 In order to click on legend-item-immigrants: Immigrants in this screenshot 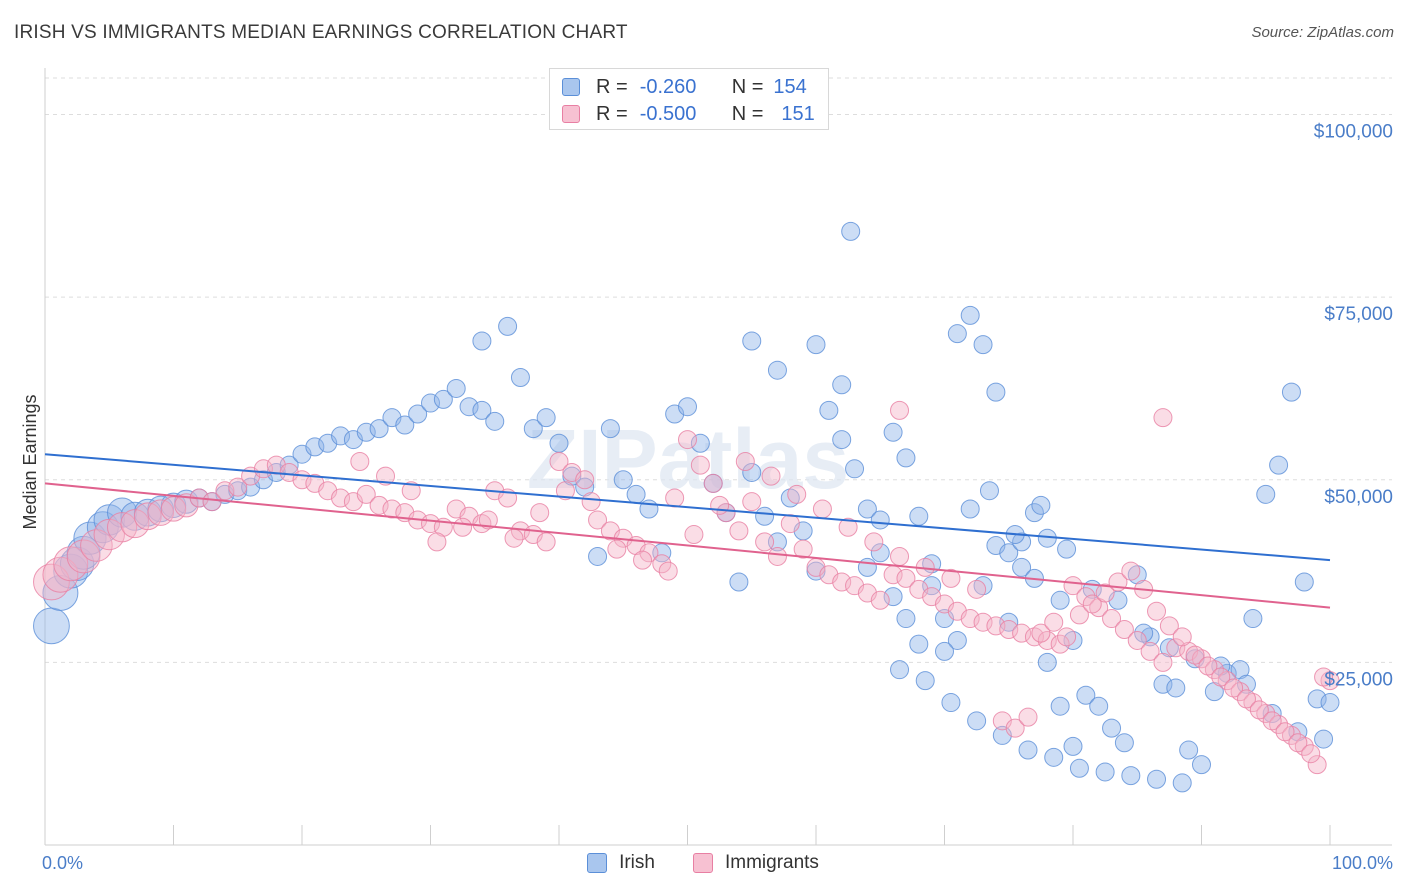, I will do `click(755, 863)`.